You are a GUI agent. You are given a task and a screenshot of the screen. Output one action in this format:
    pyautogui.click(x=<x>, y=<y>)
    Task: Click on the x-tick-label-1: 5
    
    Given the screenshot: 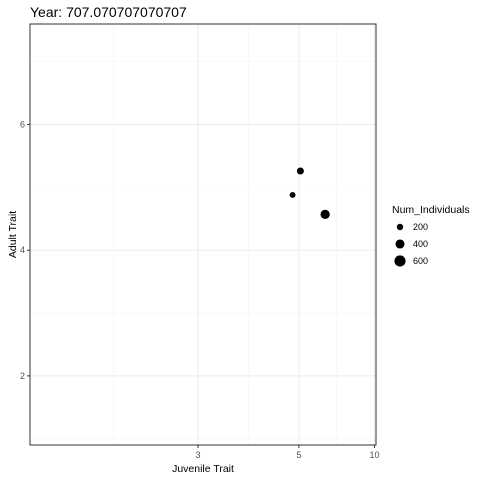 What is the action you would take?
    pyautogui.click(x=298, y=455)
    